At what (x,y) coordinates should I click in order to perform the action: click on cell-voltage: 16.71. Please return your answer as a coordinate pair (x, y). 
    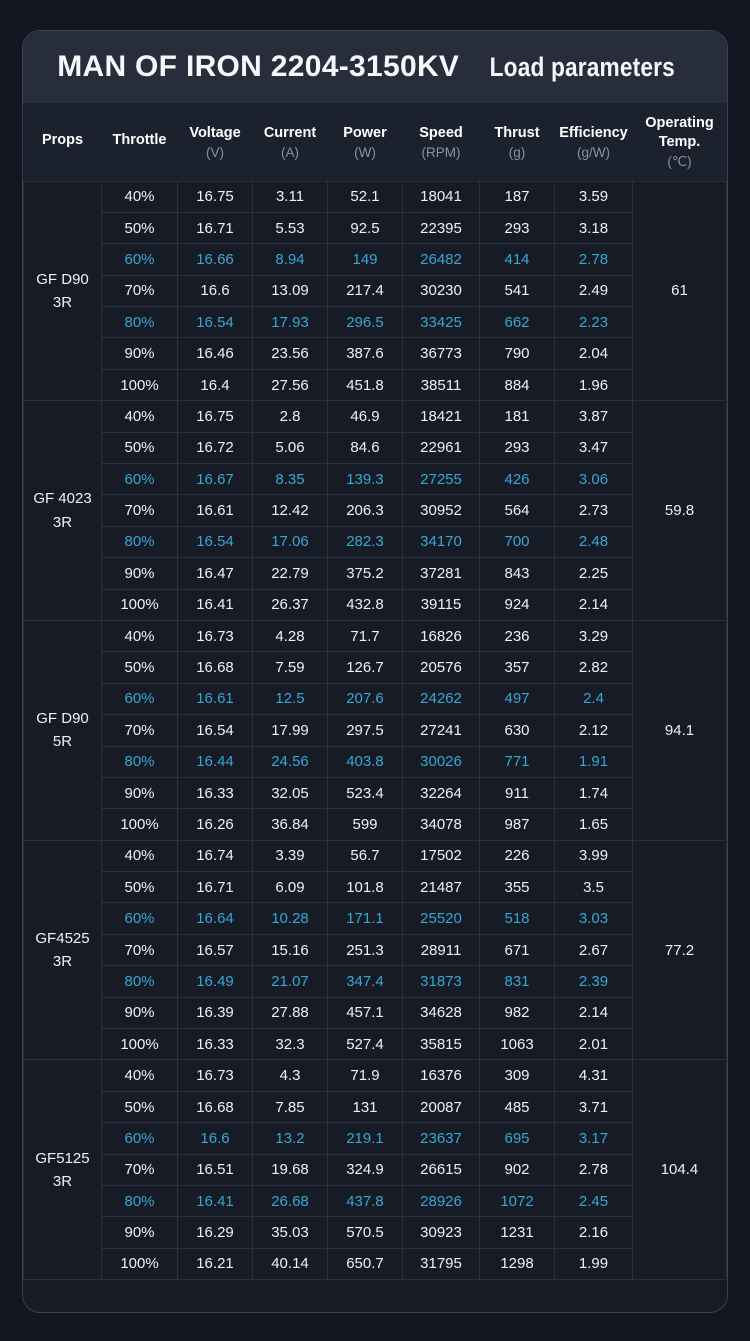
    Looking at the image, I should click on (215, 228).